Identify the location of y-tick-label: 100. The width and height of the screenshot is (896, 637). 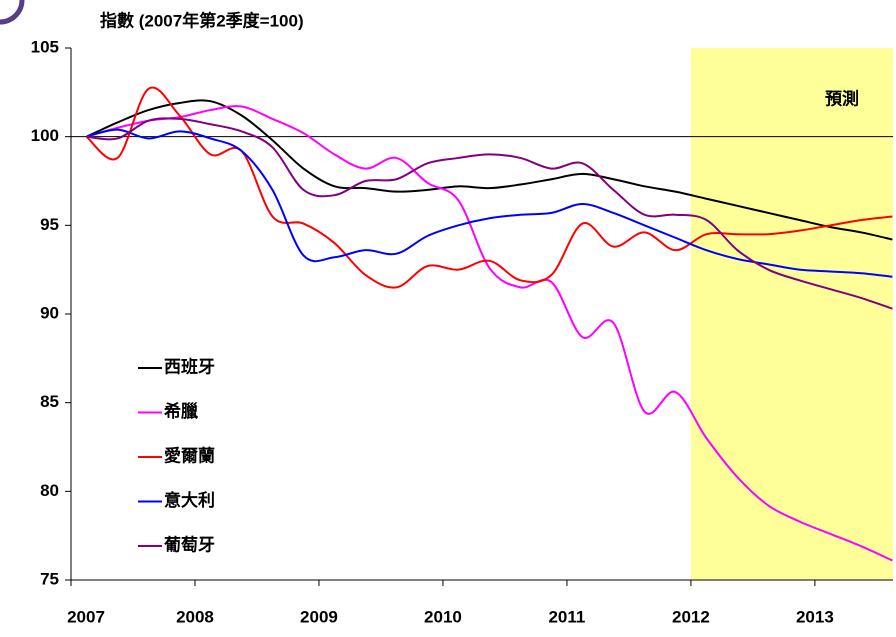
(45, 135).